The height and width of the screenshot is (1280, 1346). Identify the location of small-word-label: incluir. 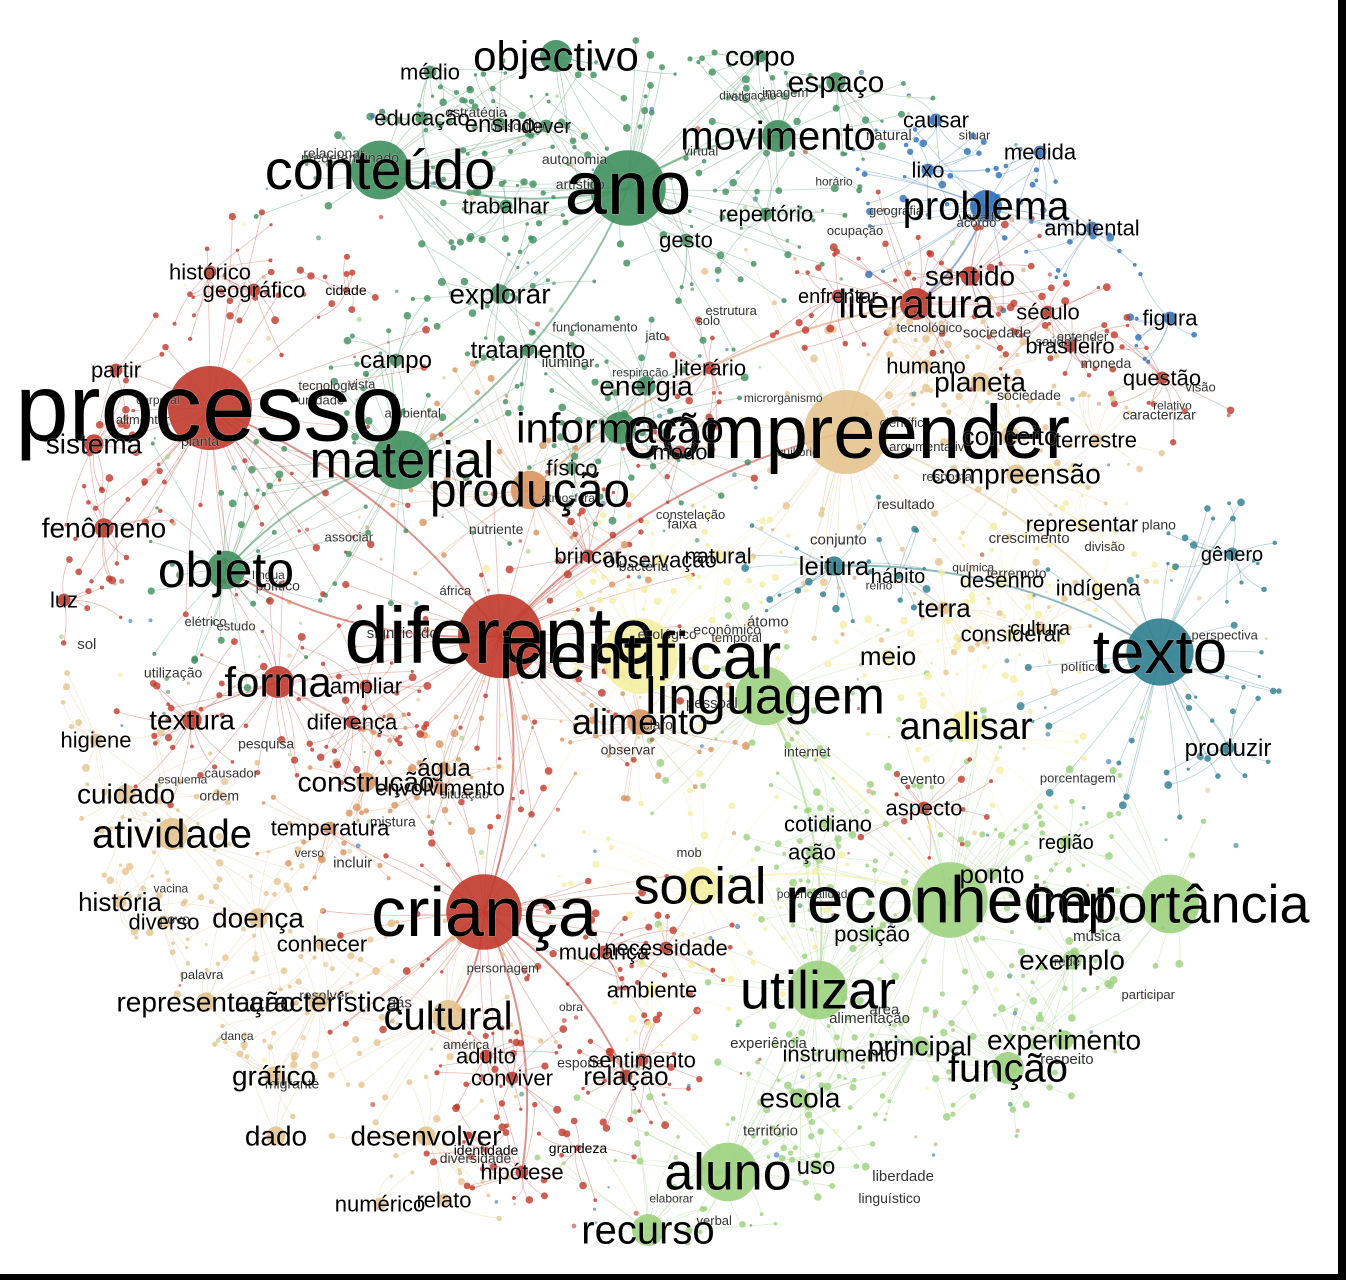
(352, 863).